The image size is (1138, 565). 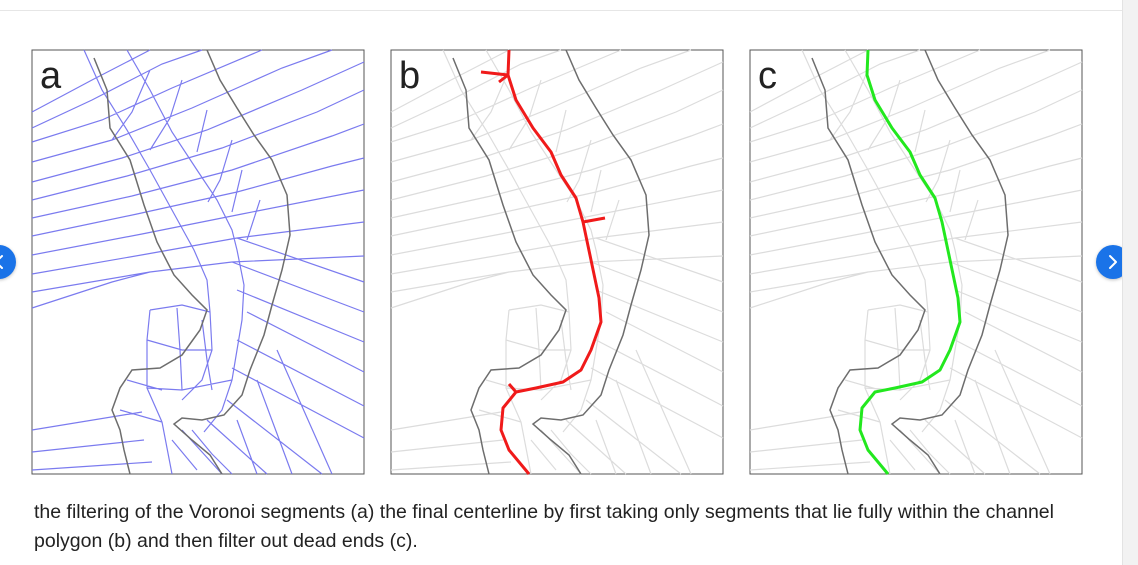 What do you see at coordinates (1130, 282) in the screenshot?
I see `scrollbar-track` at bounding box center [1130, 282].